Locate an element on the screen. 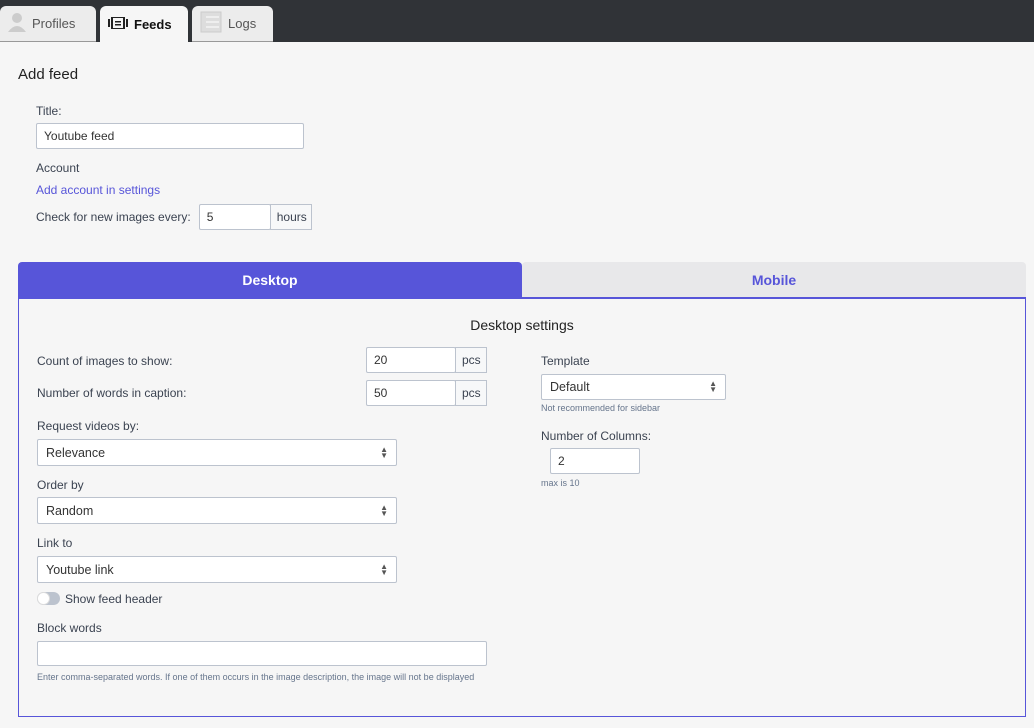 The image size is (1034, 728). check-interval-label: Check for new images every: is located at coordinates (113, 217).